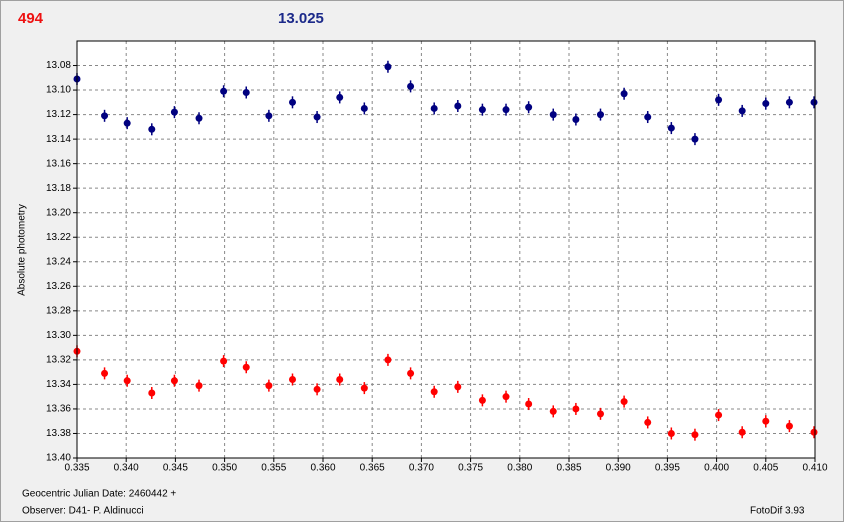  What do you see at coordinates (126, 468) in the screenshot?
I see `x-tick-label: 0.340` at bounding box center [126, 468].